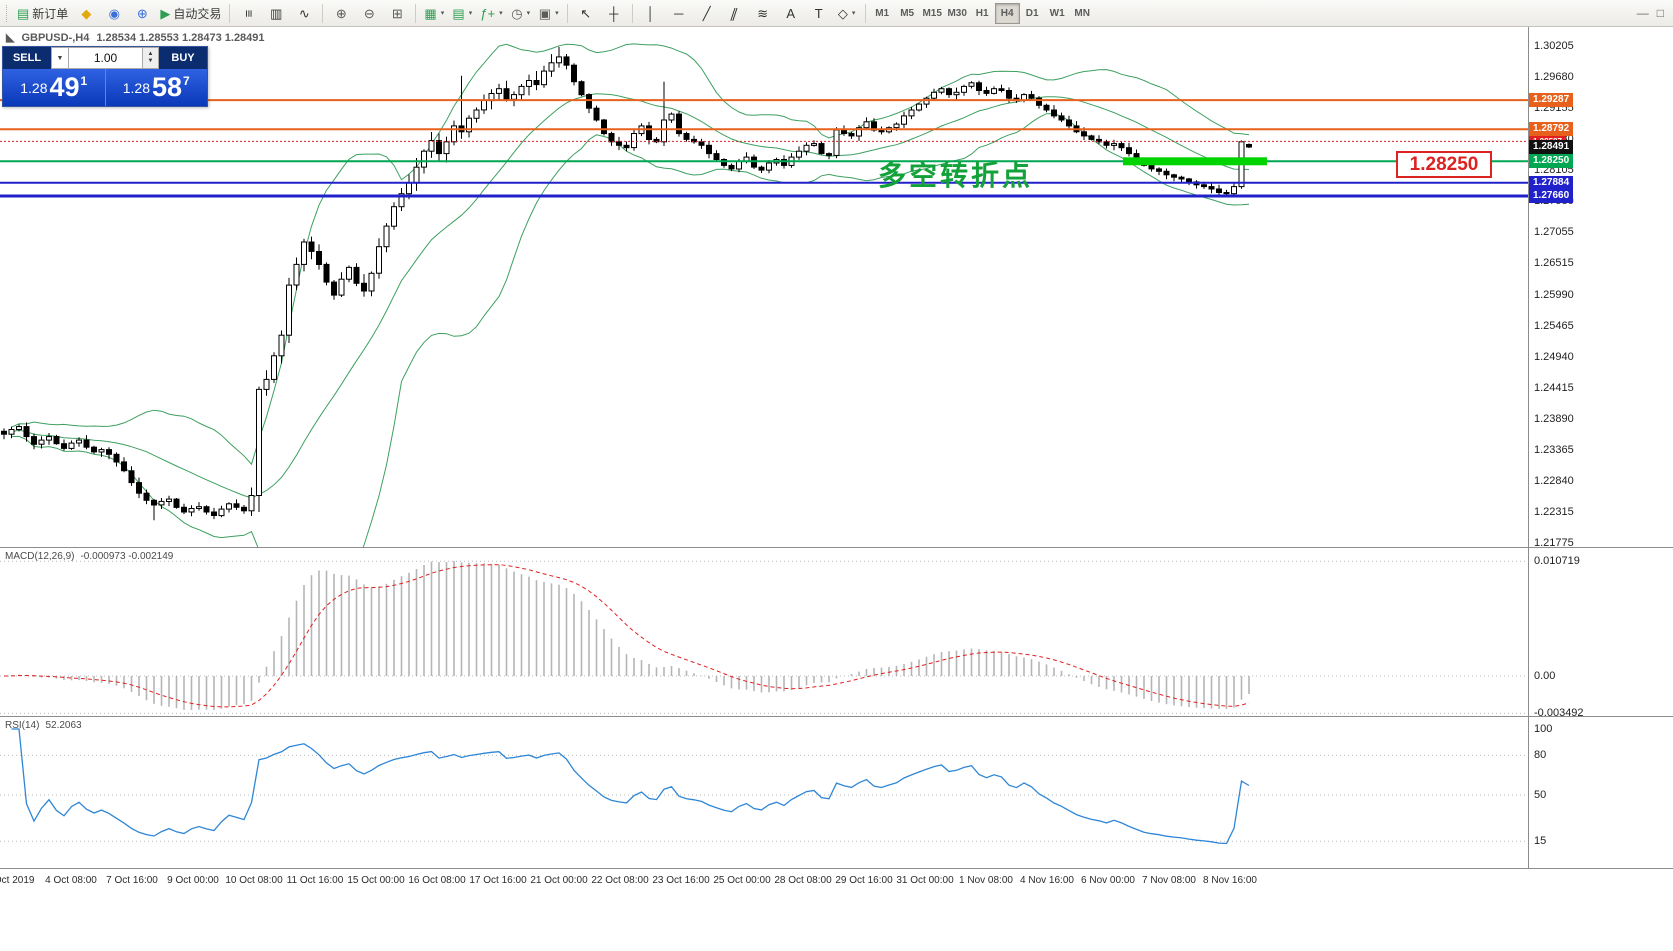 The width and height of the screenshot is (1673, 951). What do you see at coordinates (458, 13) in the screenshot?
I see `chart-window-icon: ▤` at bounding box center [458, 13].